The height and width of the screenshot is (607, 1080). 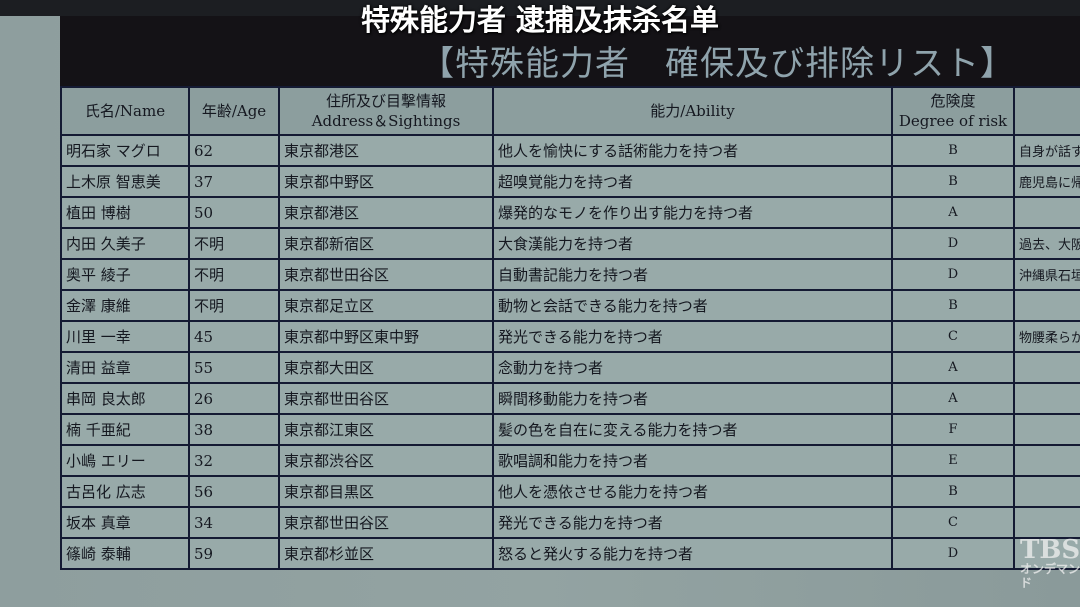 What do you see at coordinates (953, 429) in the screenshot?
I see `cell-risk: F` at bounding box center [953, 429].